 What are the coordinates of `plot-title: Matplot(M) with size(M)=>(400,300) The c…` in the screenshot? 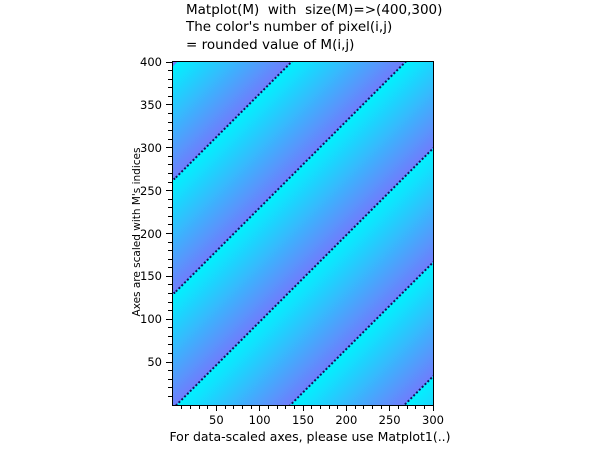 It's located at (314, 28).